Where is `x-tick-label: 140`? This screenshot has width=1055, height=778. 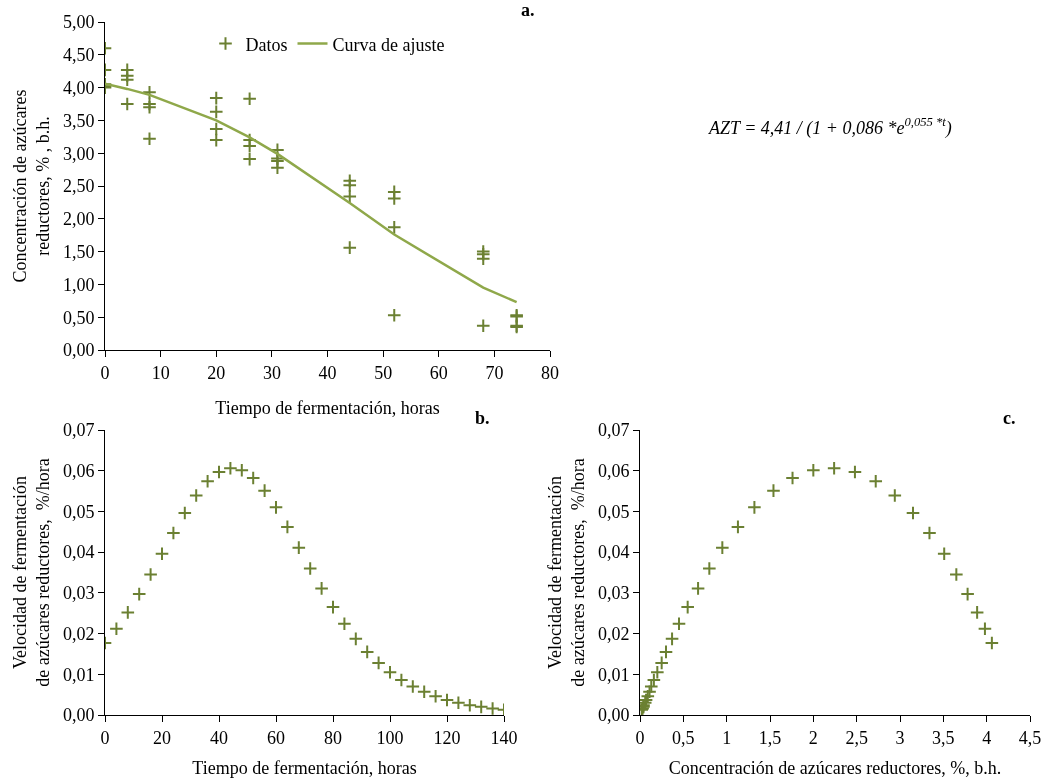 x-tick-label: 140 is located at coordinates (504, 737).